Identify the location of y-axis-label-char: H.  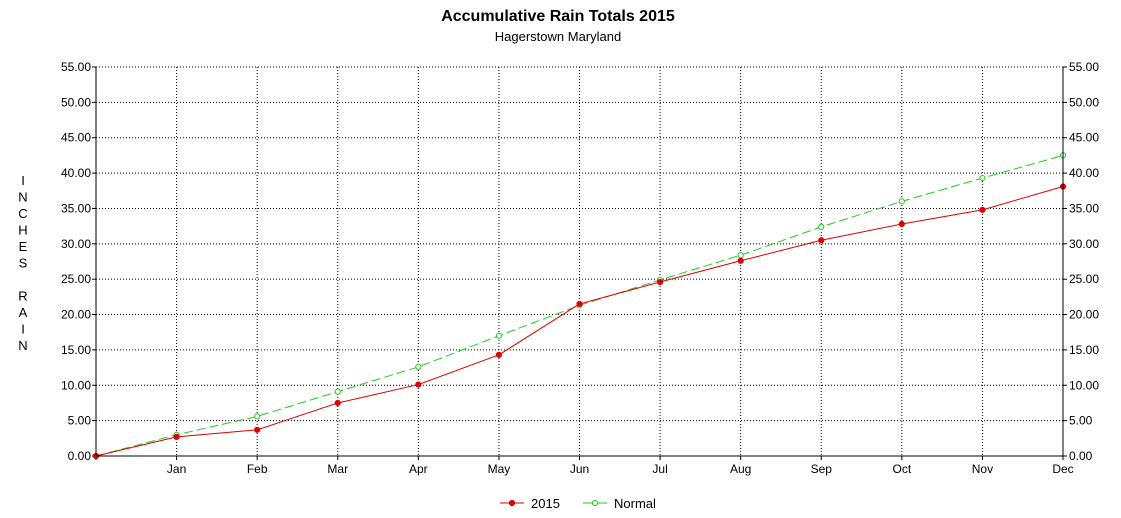
(22, 230).